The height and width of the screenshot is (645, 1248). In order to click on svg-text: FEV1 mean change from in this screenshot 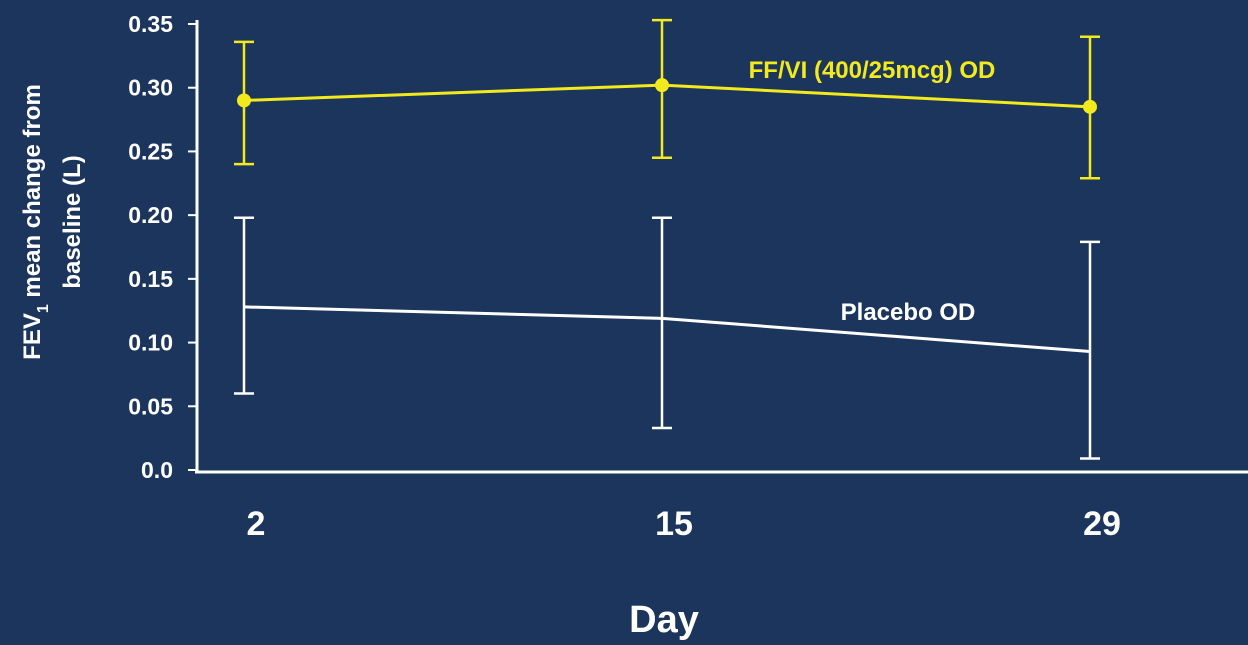, I will do `click(35, 222)`.